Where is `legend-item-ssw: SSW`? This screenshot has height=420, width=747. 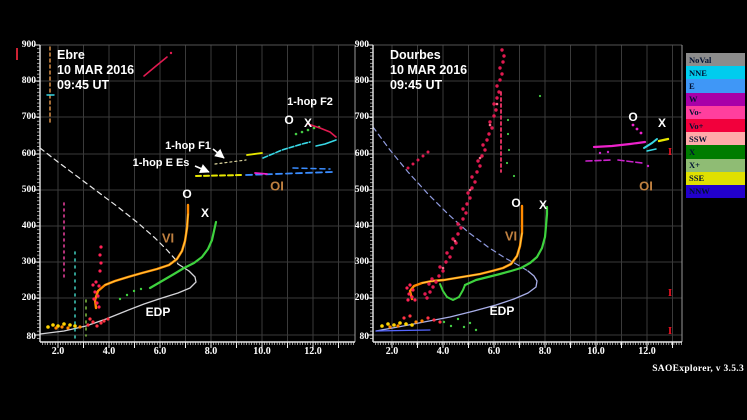
legend-item-ssw: SSW is located at coordinates (715, 139).